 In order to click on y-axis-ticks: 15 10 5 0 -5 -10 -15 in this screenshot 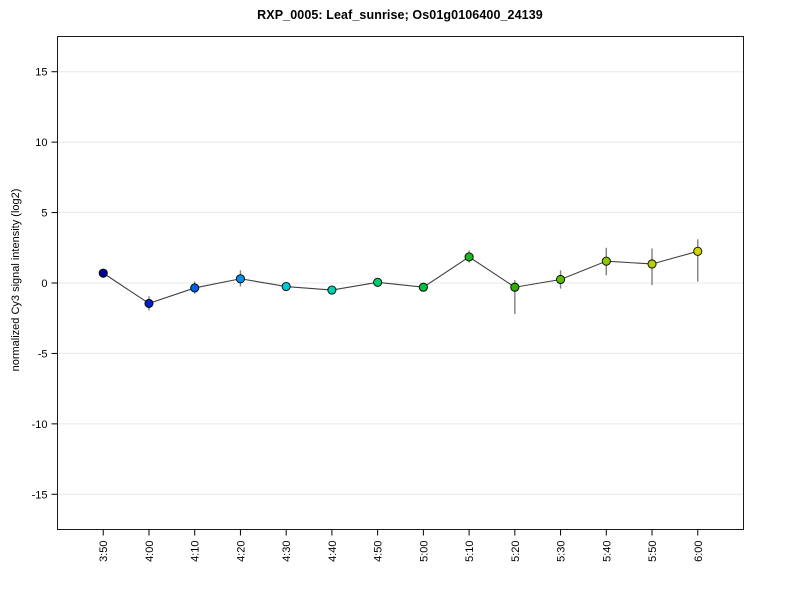, I will do `click(45, 284)`.